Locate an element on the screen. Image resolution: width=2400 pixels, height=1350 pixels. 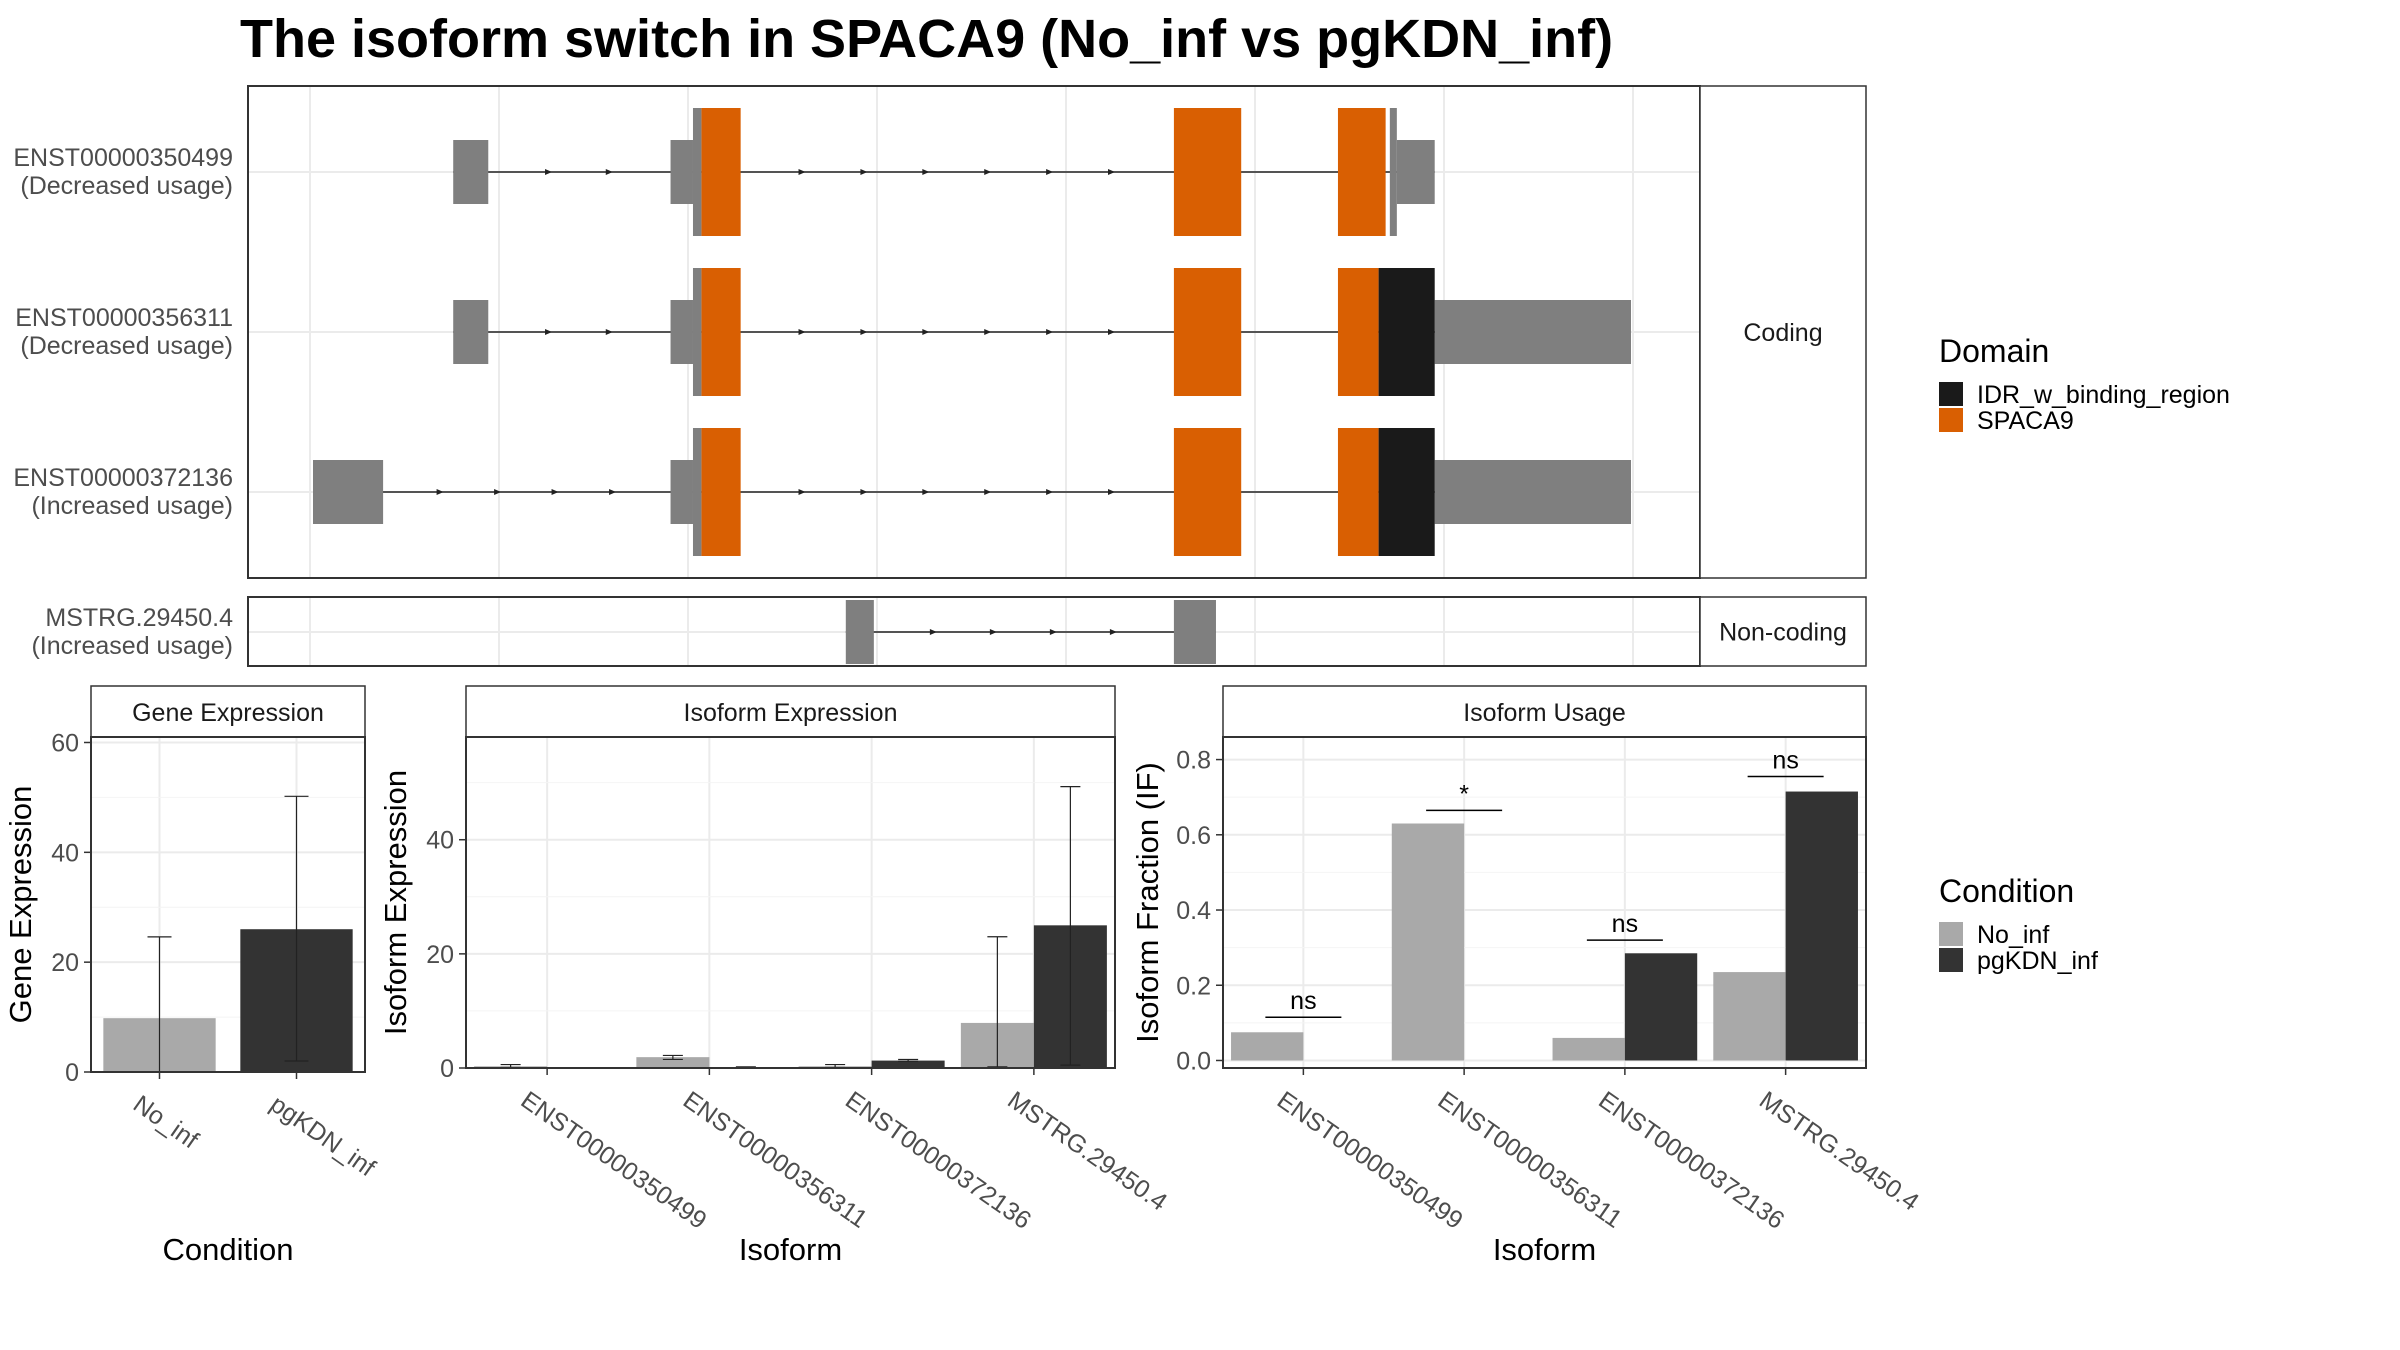
y-tick-label: 40 is located at coordinates (65, 853).